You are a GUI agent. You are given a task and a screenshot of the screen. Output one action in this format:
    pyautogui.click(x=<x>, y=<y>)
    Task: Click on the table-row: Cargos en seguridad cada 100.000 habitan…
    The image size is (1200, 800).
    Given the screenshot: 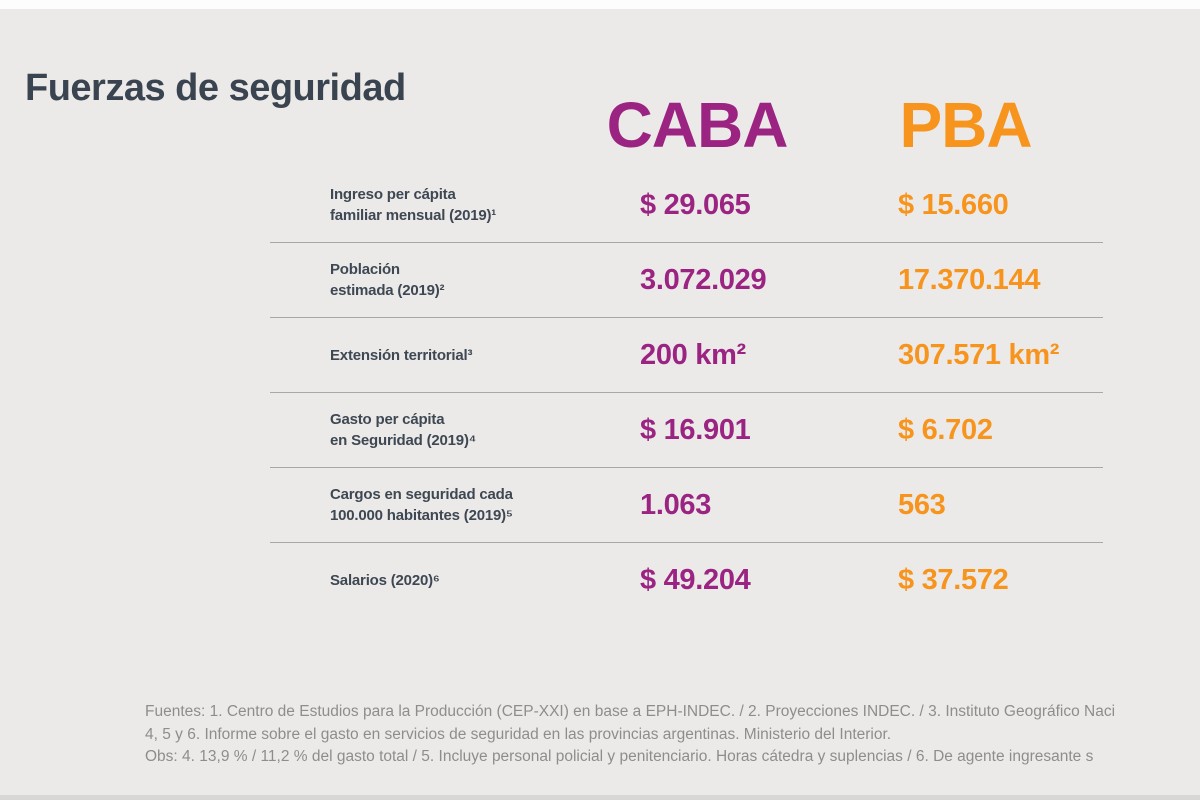 What is the action you would take?
    pyautogui.click(x=686, y=505)
    